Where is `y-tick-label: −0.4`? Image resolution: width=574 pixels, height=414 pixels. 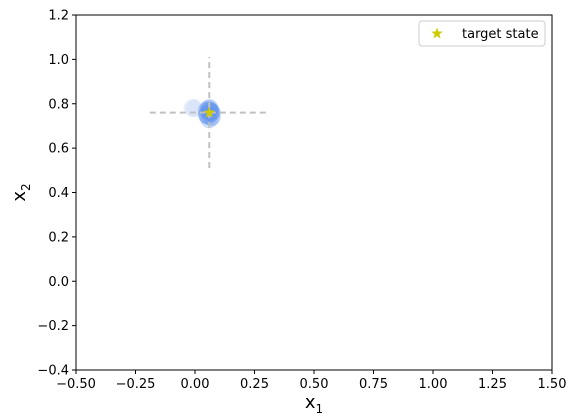 y-tick-label: −0.4 is located at coordinates (53, 371).